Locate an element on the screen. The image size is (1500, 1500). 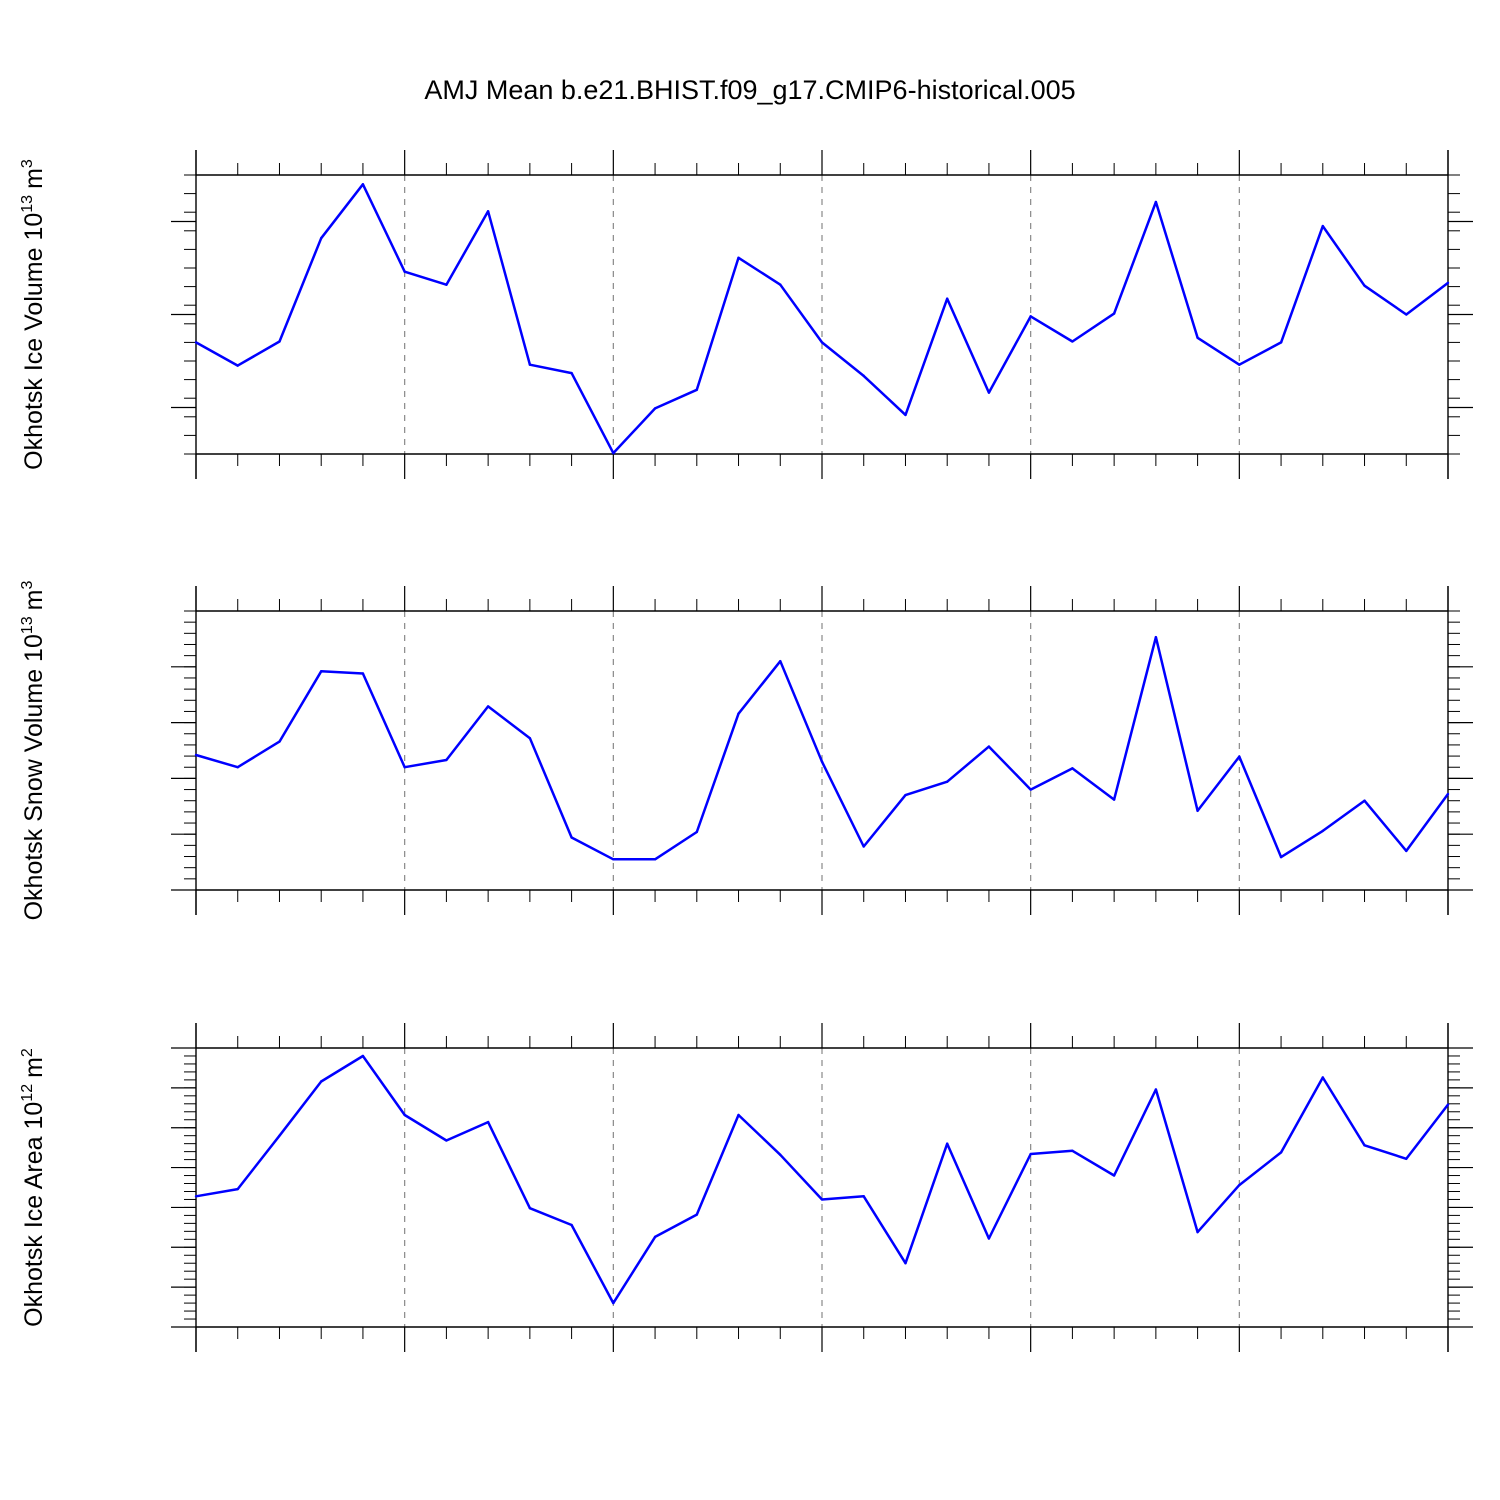
y-axis-title-main: Okhotsk Snow Volume 10 is located at coordinates (34, 777).